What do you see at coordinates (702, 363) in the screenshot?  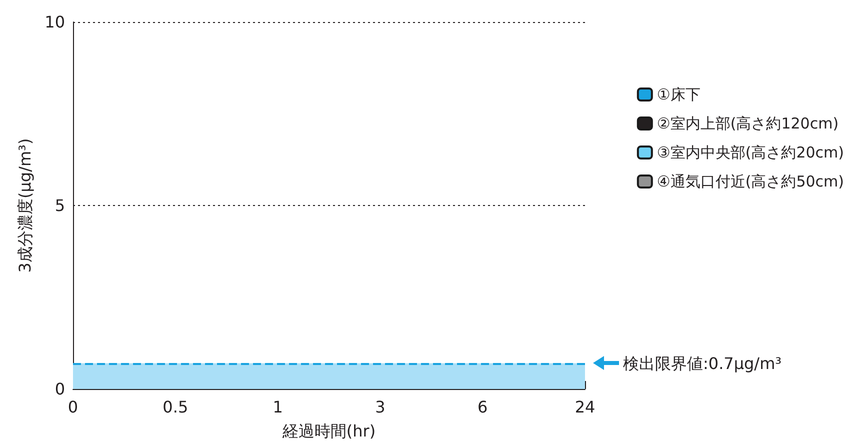 I see `ref-line-label: 検出限界値:0.7μg/m³` at bounding box center [702, 363].